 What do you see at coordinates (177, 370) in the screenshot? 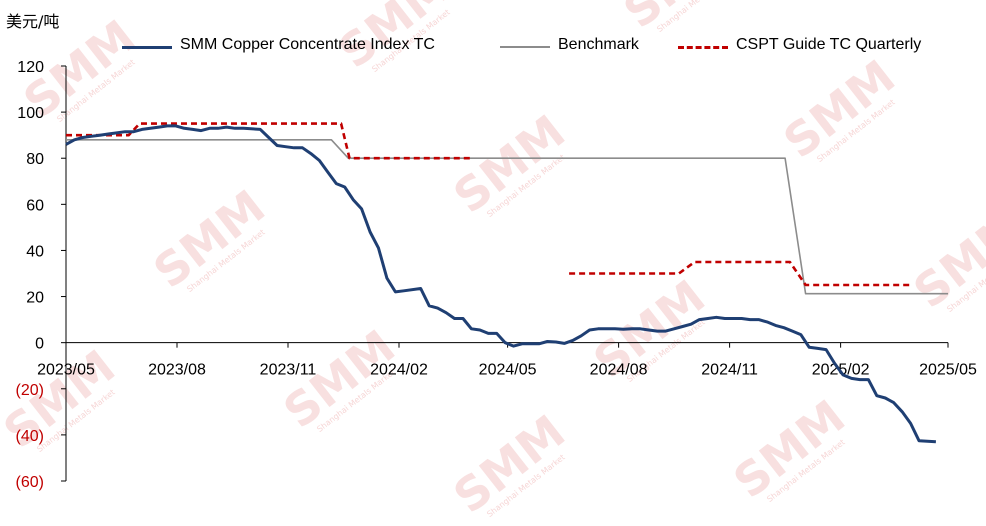
I see `x-tick-label: 2023/08` at bounding box center [177, 370].